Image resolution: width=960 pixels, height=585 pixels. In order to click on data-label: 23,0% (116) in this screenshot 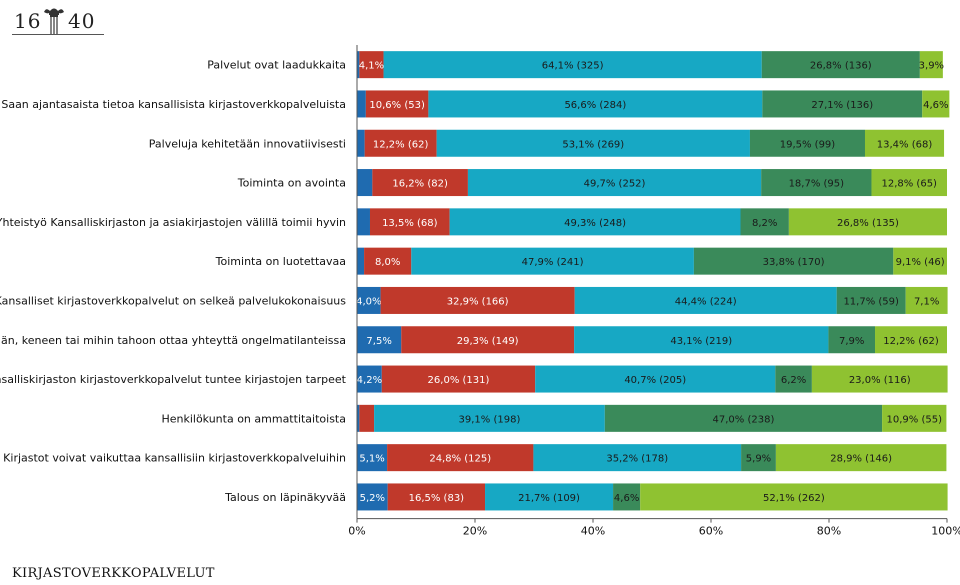, I will do `click(880, 380)`.